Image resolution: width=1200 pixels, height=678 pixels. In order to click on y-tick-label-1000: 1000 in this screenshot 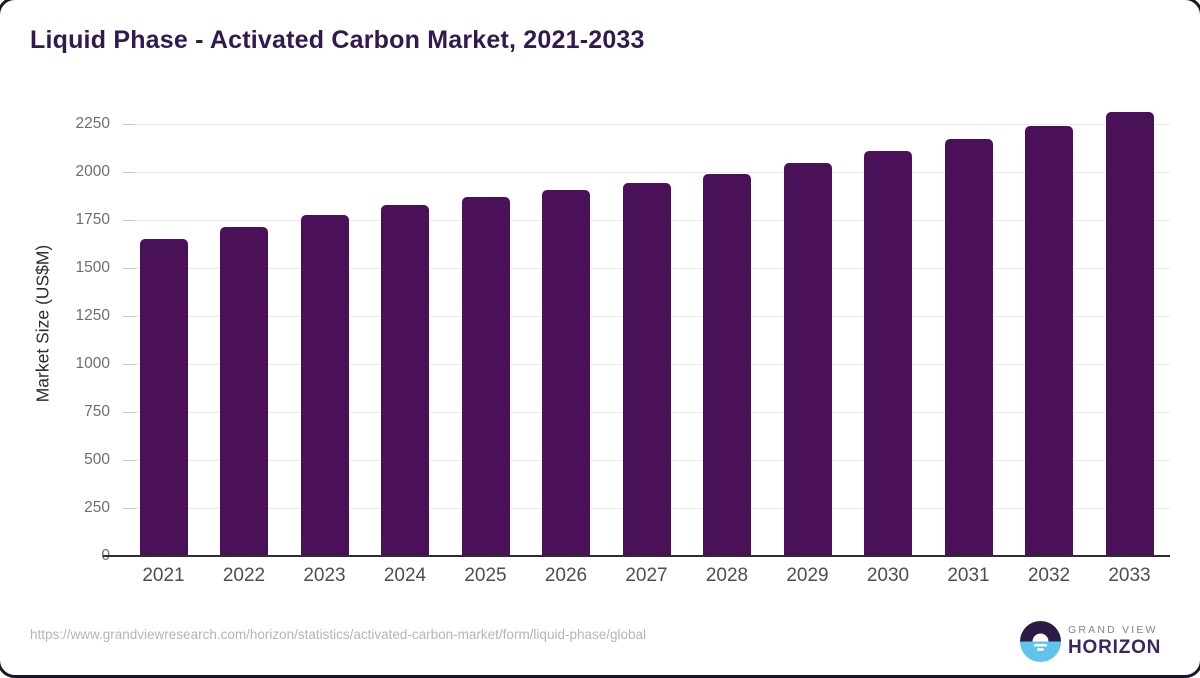, I will do `click(92, 363)`.